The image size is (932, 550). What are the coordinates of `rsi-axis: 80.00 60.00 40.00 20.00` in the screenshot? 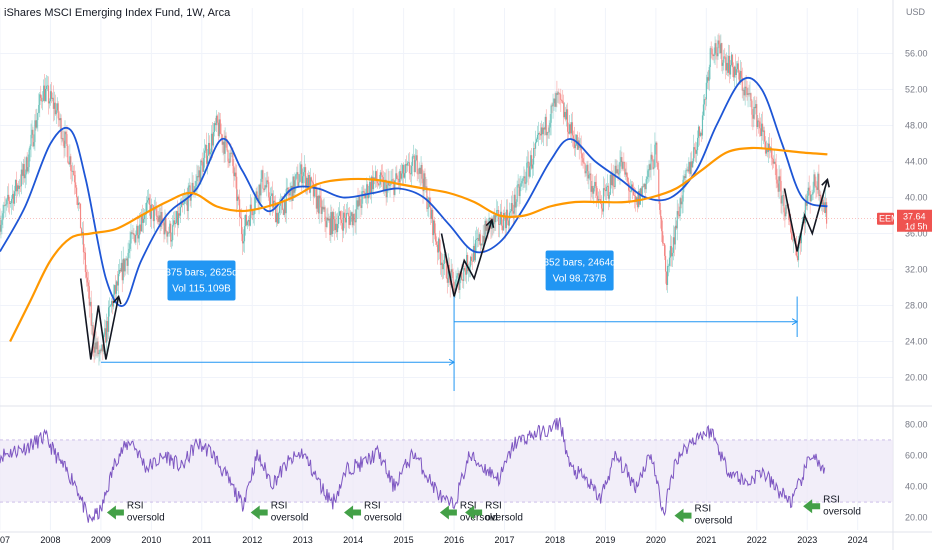 It's located at (916, 470).